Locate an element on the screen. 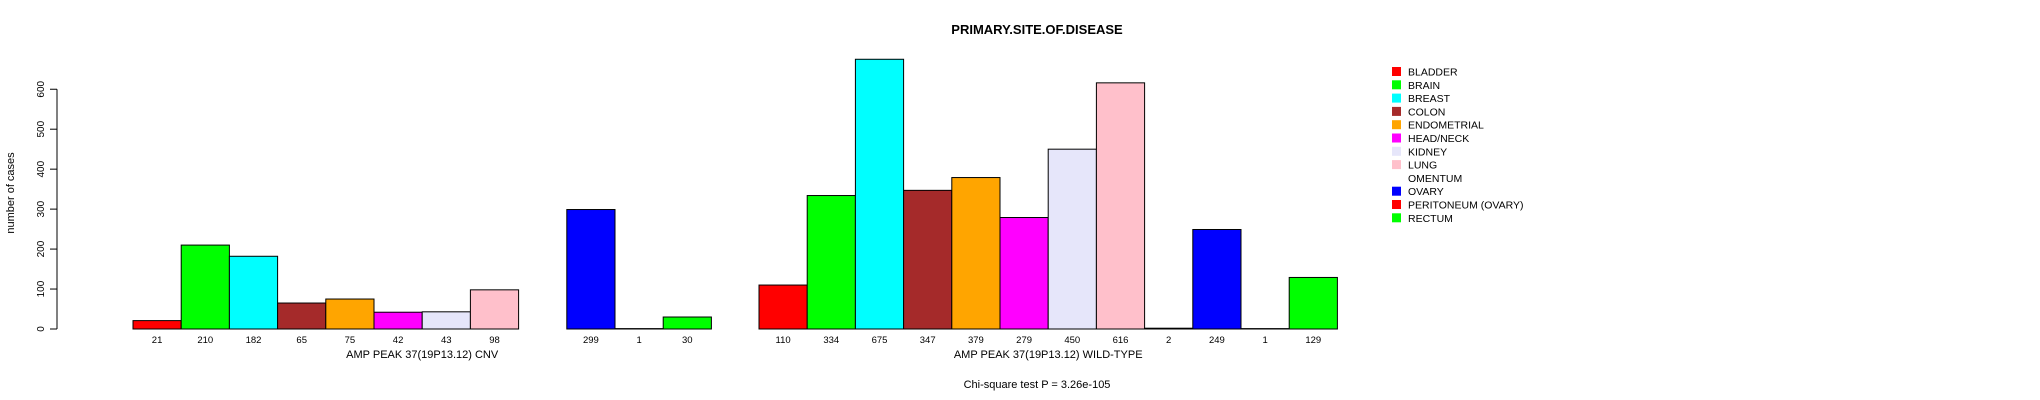  legend-label: ENDOMETRIAL is located at coordinates (1446, 126).